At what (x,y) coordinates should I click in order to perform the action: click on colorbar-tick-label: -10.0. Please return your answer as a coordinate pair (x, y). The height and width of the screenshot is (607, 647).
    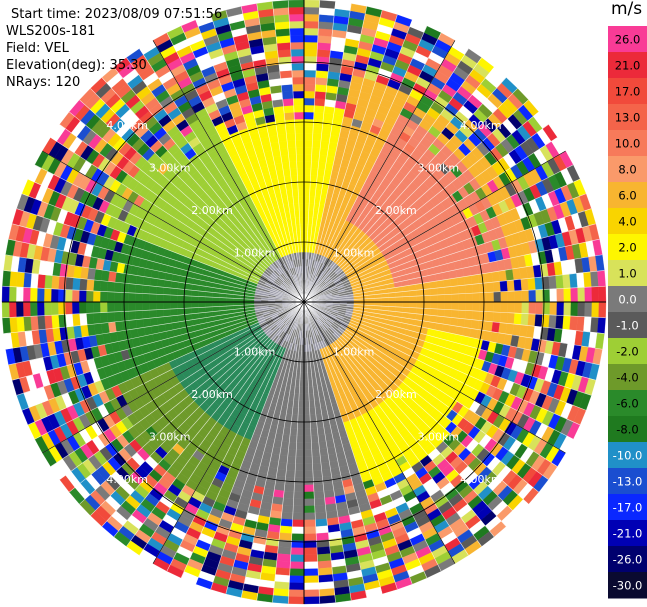
    Looking at the image, I should click on (628, 456).